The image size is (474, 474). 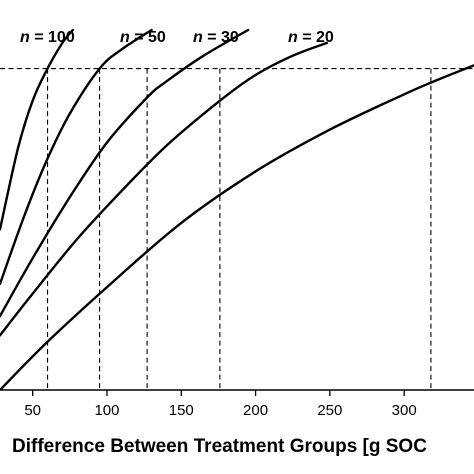 I want to click on x-tick-label-150: 150, so click(x=181, y=410).